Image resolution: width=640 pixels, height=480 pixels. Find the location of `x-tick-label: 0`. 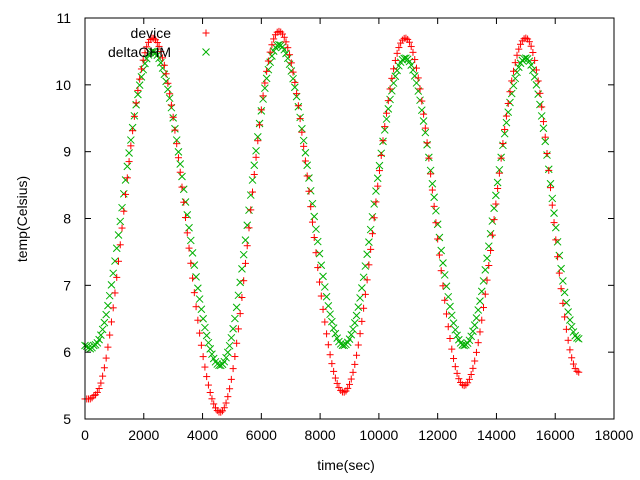

x-tick-label: 0 is located at coordinates (85, 435).